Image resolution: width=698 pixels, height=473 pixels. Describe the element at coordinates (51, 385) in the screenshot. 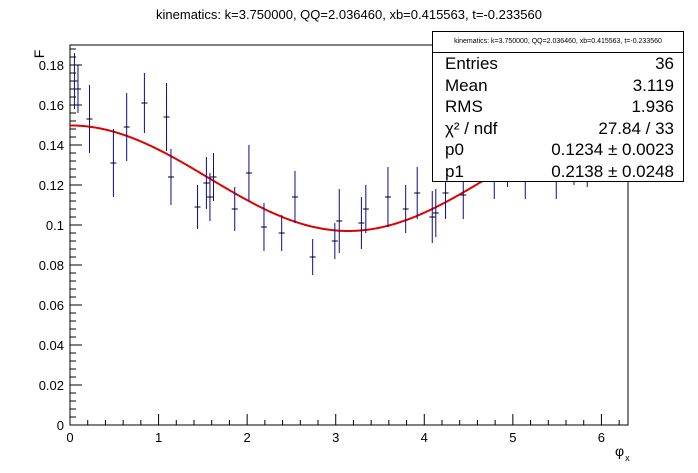

I see `y-tick-label: 0.02` at that location.